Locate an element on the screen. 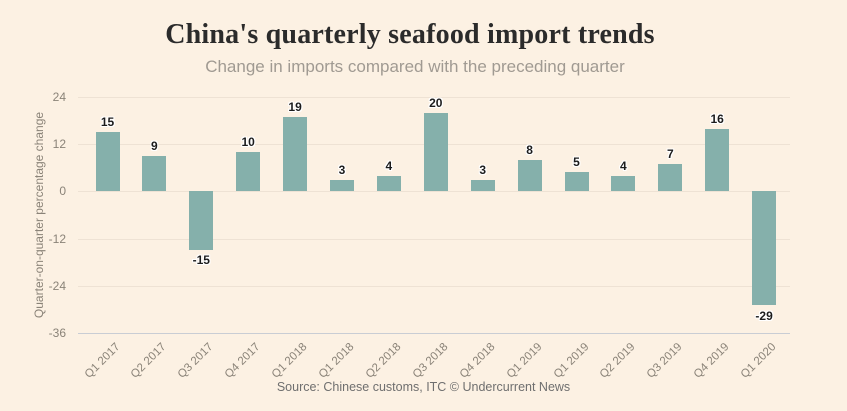 This screenshot has width=847, height=411. bar-value-label: 8 is located at coordinates (529, 149).